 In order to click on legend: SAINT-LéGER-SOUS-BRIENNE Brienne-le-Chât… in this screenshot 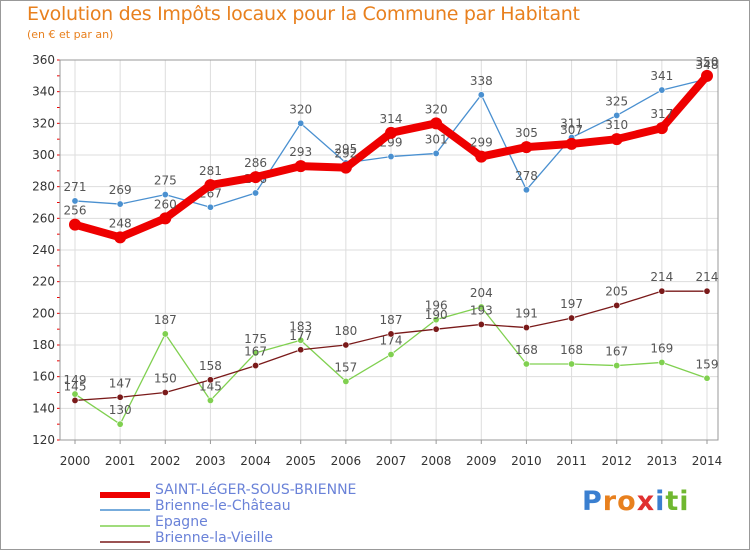, I will do `click(250, 515)`.